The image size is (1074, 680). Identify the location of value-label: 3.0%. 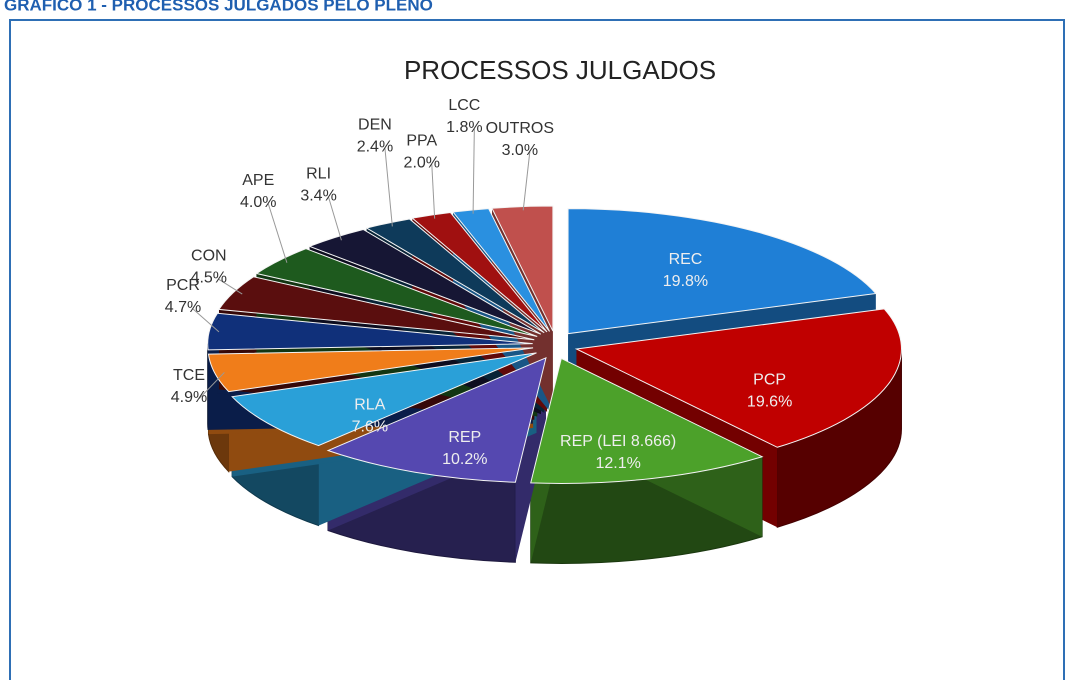
(520, 150).